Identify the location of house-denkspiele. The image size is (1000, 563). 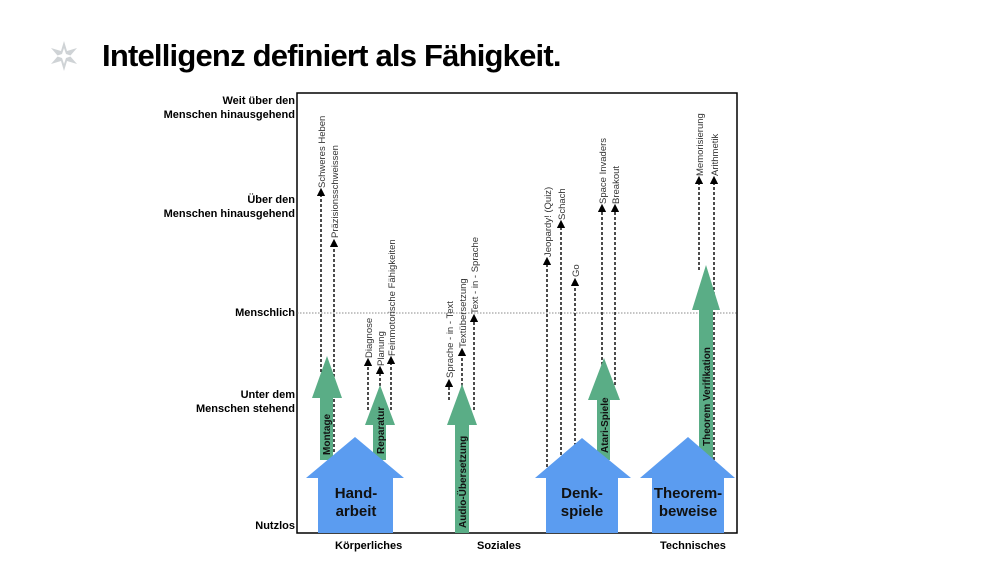
(583, 485).